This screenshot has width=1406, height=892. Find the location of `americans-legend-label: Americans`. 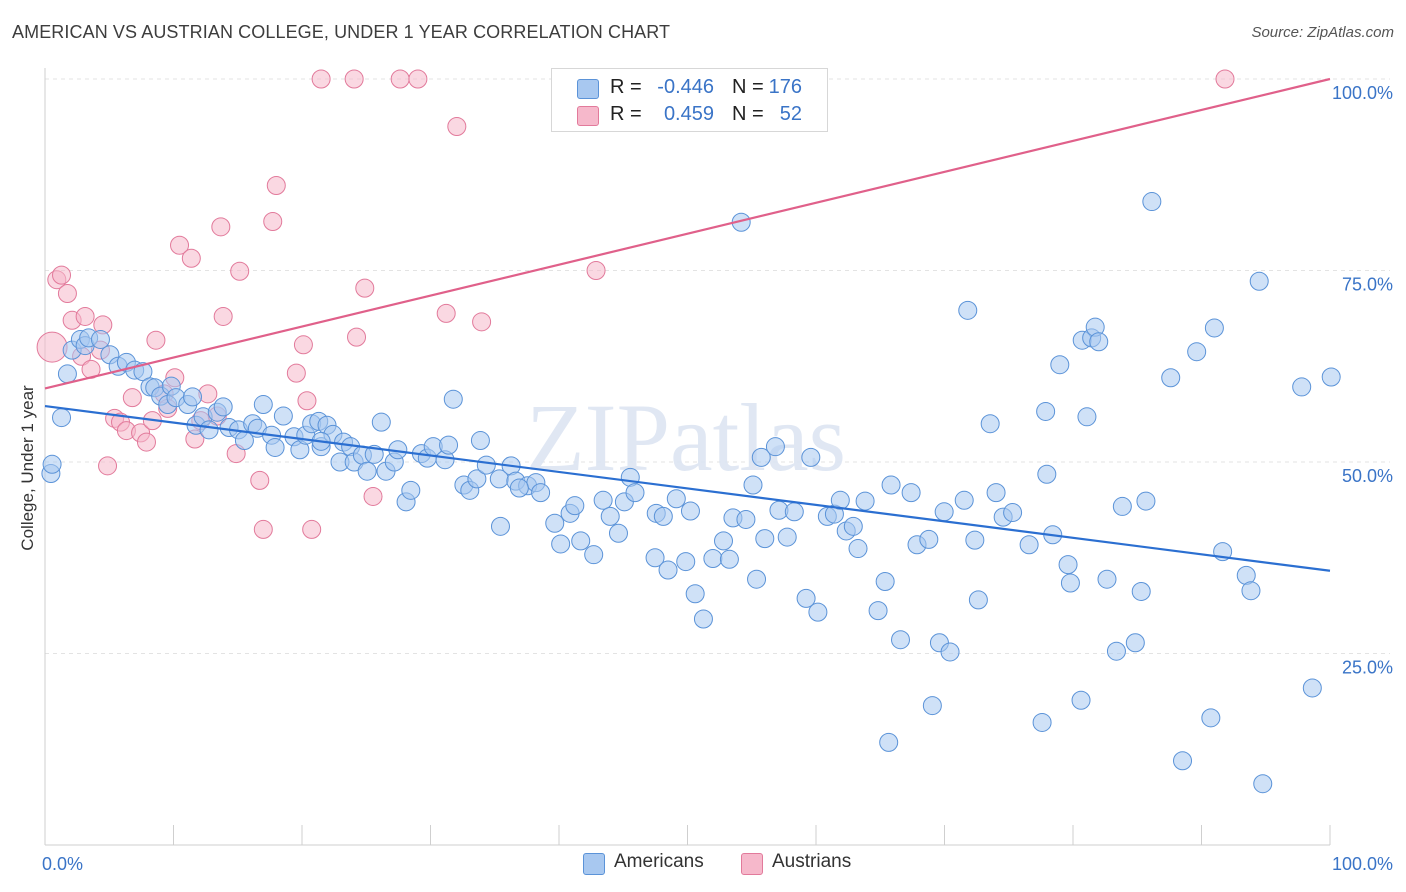

americans-legend-label: Americans is located at coordinates (659, 861).